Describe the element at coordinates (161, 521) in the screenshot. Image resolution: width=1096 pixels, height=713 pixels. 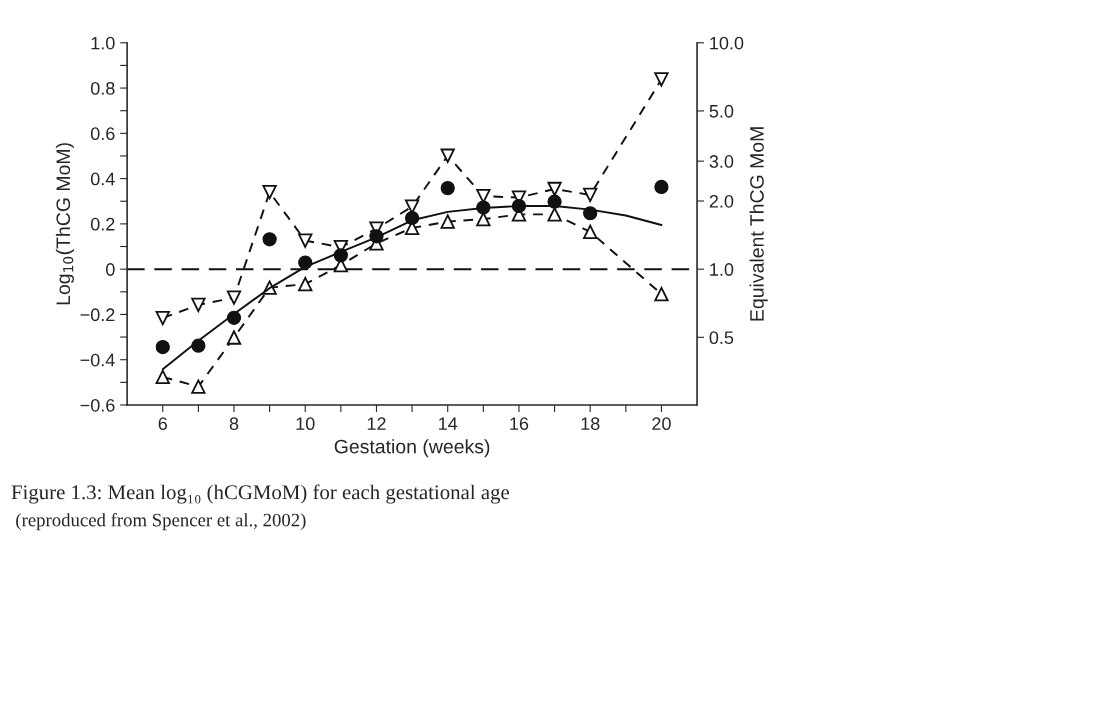
I see `text: (reproduced from Spencer et al., 2002)` at that location.